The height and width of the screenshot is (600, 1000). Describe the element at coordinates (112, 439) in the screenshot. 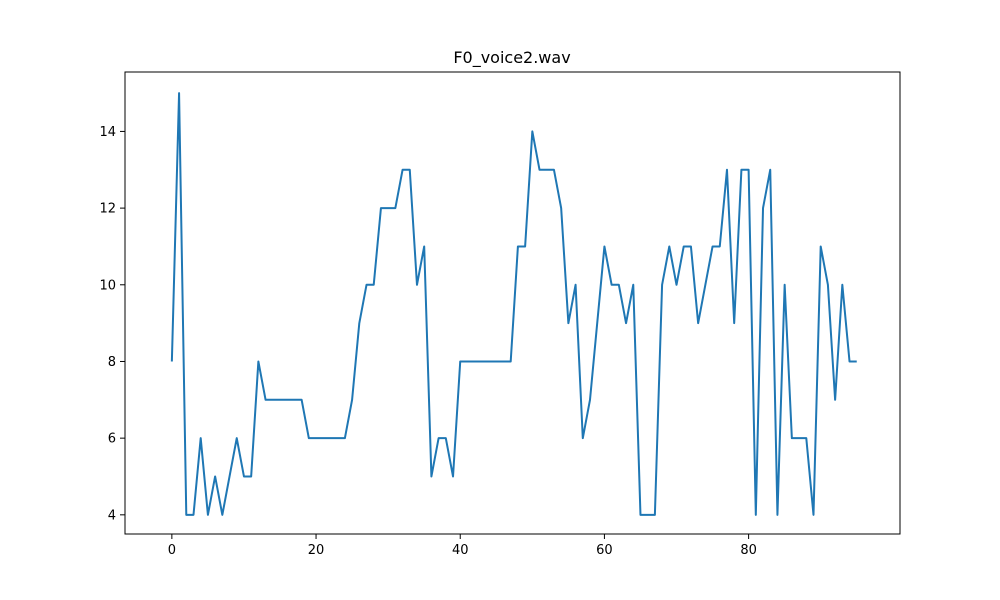

I see `y-tick-label: 6` at that location.